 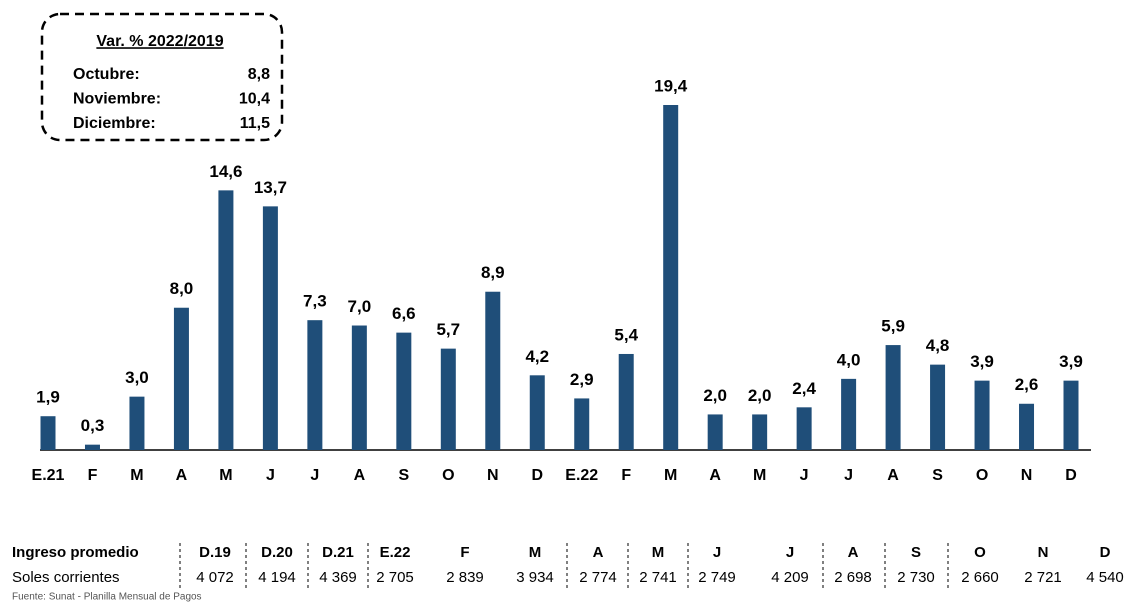 I want to click on table-row-label: Ingreso promedio, so click(x=75, y=552).